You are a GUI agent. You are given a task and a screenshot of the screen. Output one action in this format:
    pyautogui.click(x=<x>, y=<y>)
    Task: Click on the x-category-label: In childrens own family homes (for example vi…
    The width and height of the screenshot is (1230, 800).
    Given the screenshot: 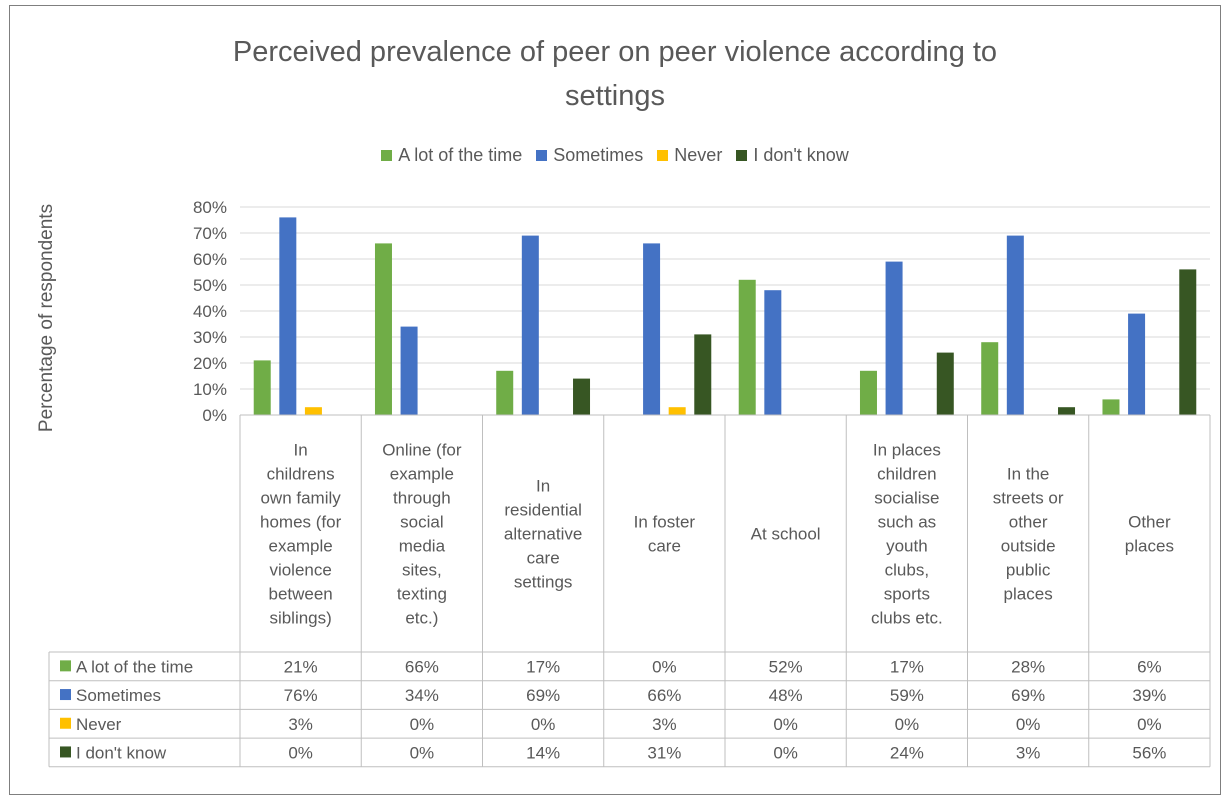 What is the action you would take?
    pyautogui.click(x=301, y=534)
    